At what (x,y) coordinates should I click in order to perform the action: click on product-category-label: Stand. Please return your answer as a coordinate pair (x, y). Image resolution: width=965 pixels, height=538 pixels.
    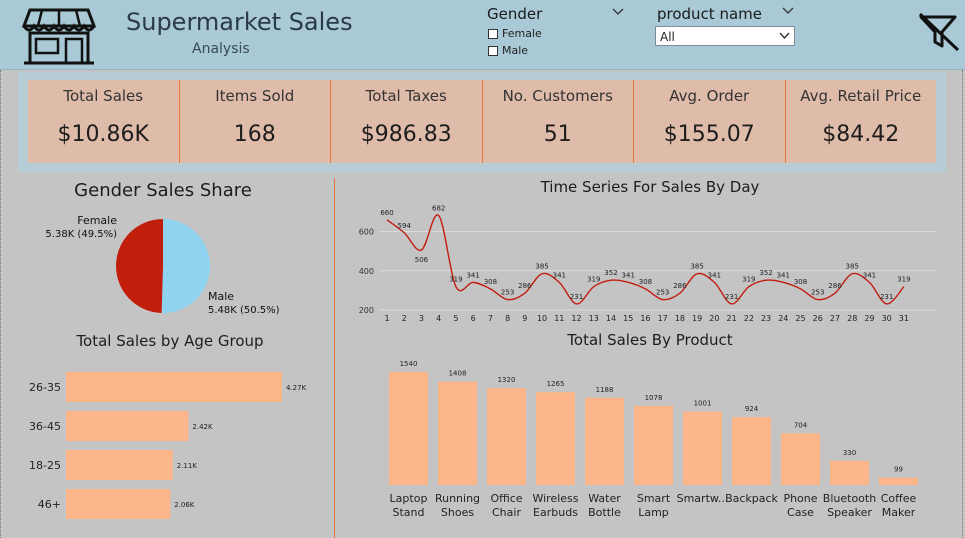
    Looking at the image, I should click on (409, 512).